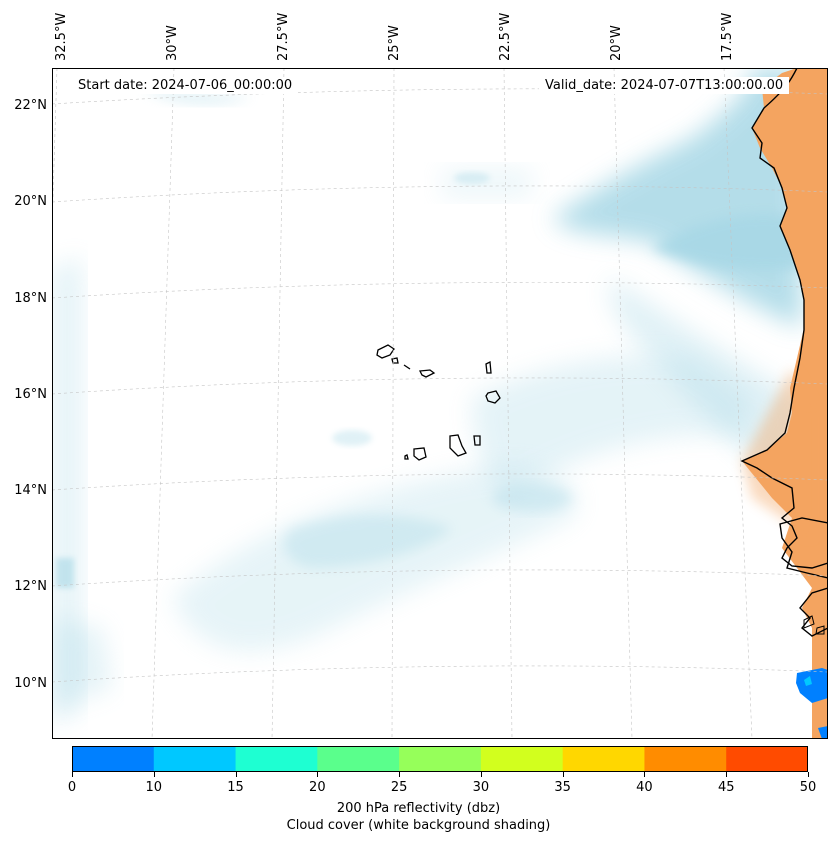  What do you see at coordinates (30, 394) in the screenshot?
I see `lat-label-16n: 16°N` at bounding box center [30, 394].